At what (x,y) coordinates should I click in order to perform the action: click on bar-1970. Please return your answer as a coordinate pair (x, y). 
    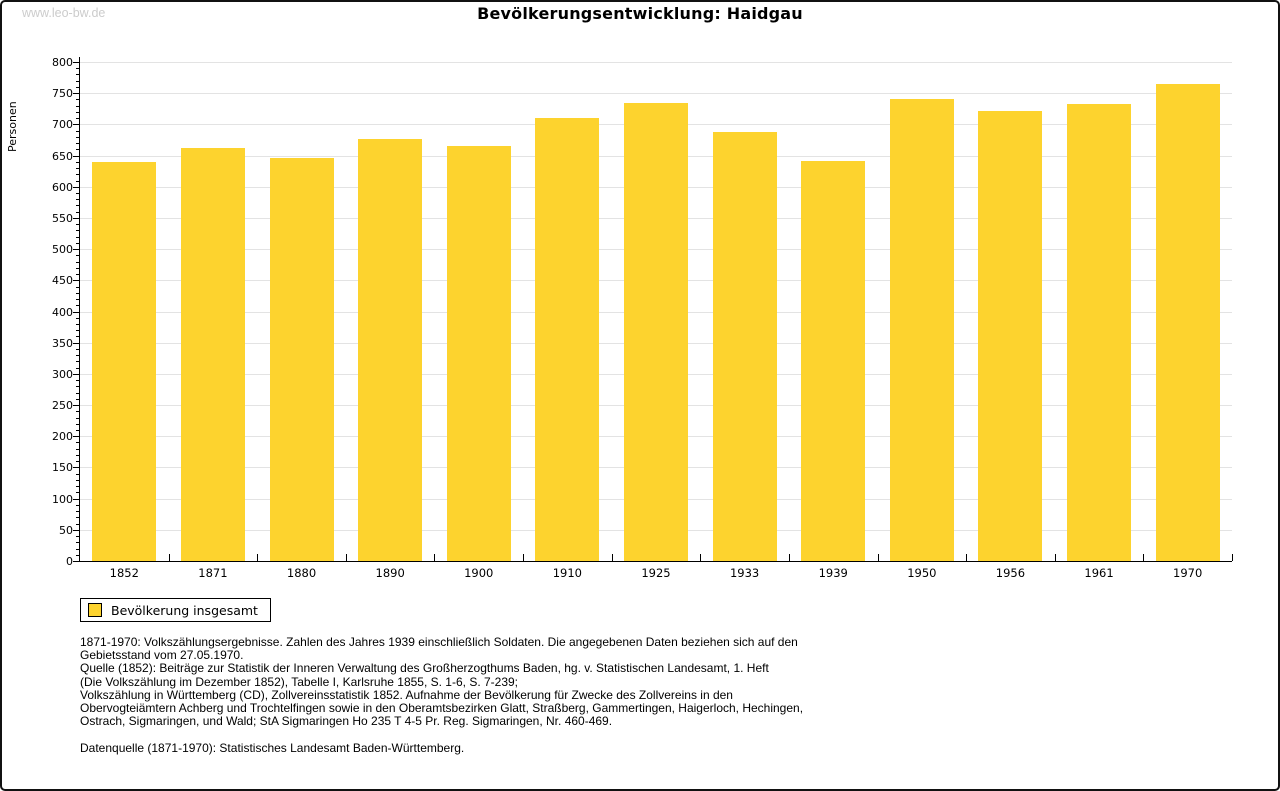
    Looking at the image, I should click on (1187, 322).